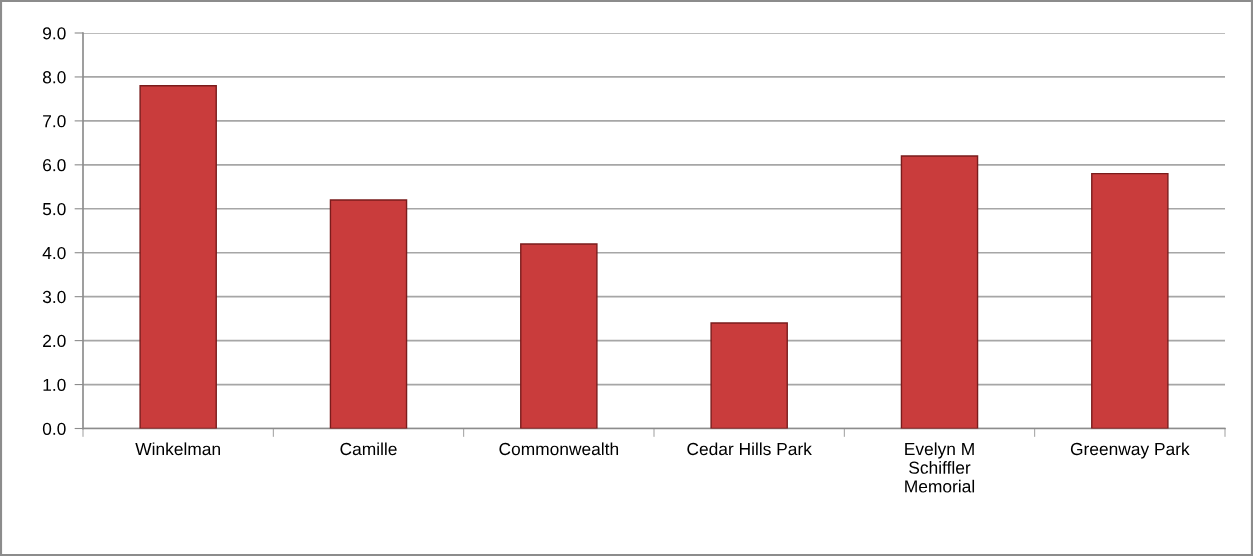 Image resolution: width=1253 pixels, height=556 pixels. Describe the element at coordinates (749, 449) in the screenshot. I see `x-tick-label: Cedar Hills Park` at that location.